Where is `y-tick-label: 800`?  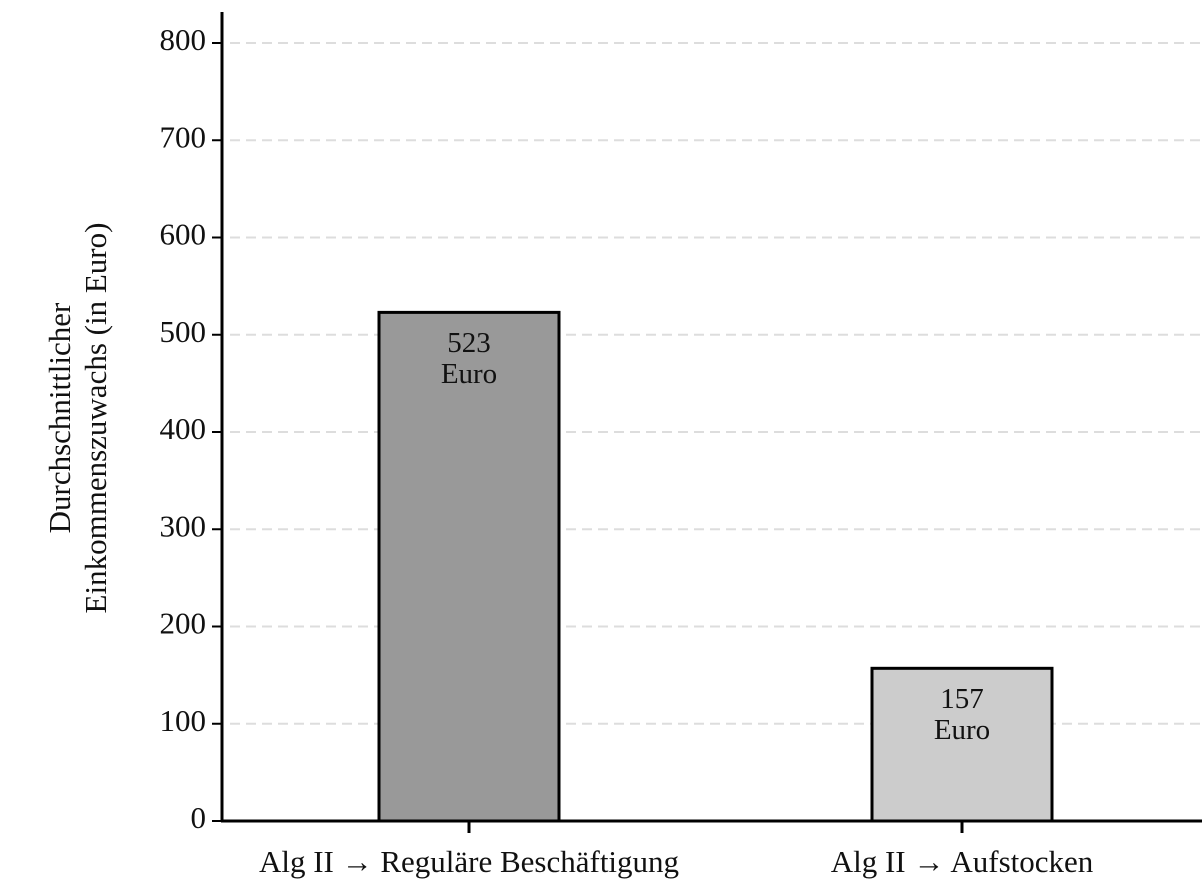 y-tick-label: 800 is located at coordinates (183, 39).